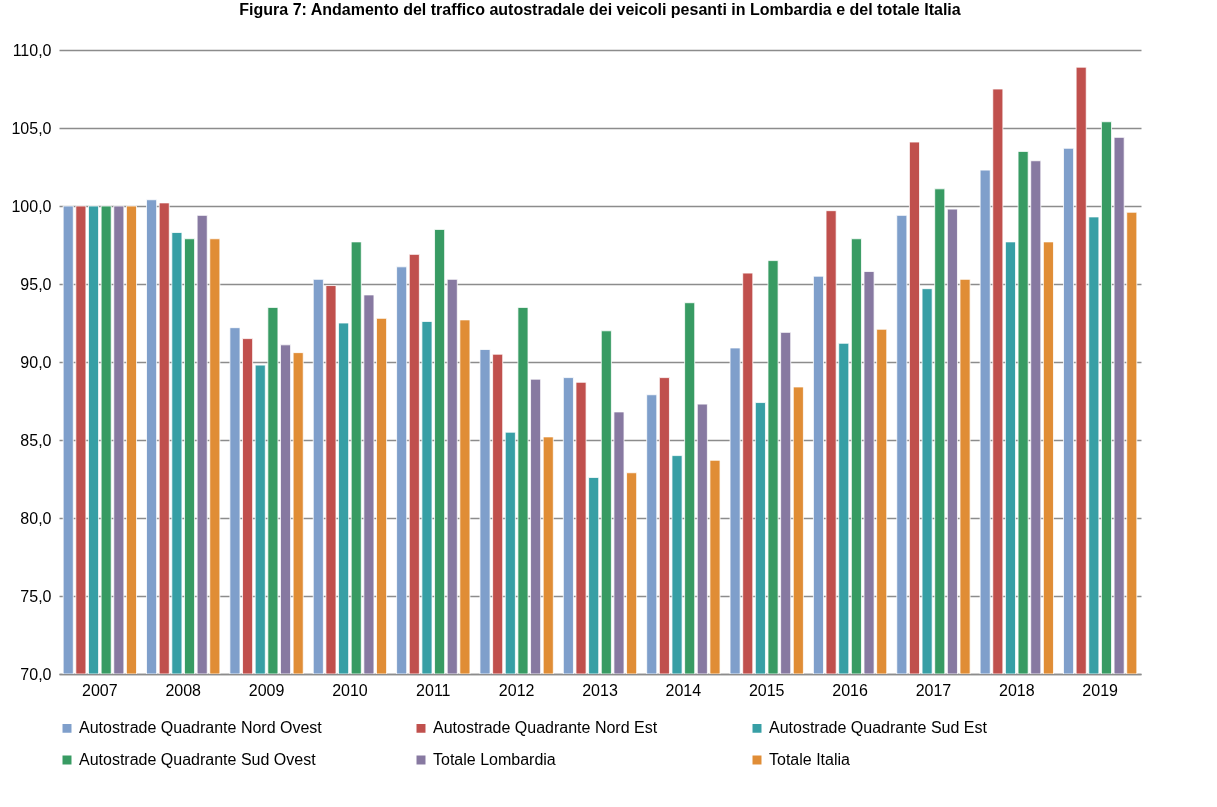 This screenshot has width=1217, height=807. I want to click on x-tick-label: 2012, so click(516, 690).